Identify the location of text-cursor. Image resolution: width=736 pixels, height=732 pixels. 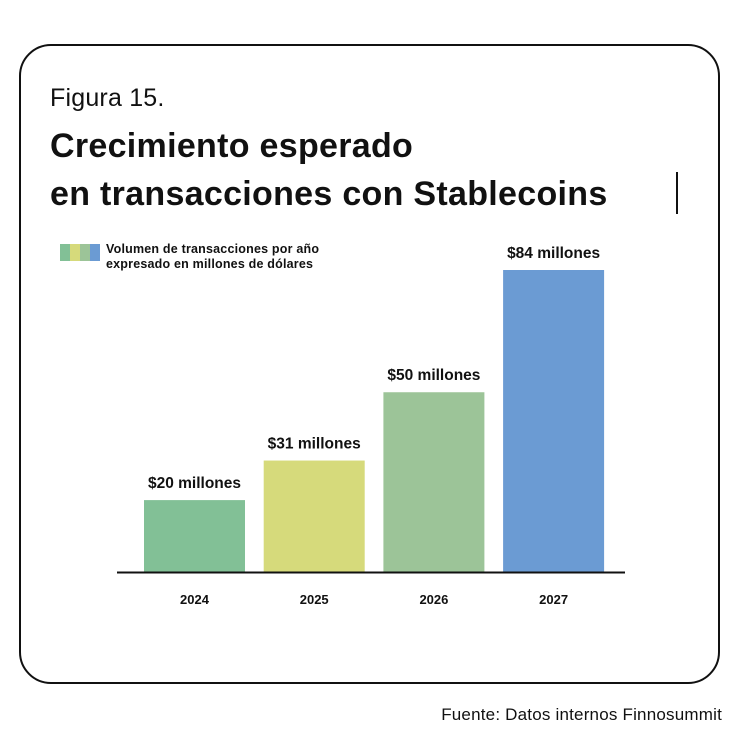
(677, 193).